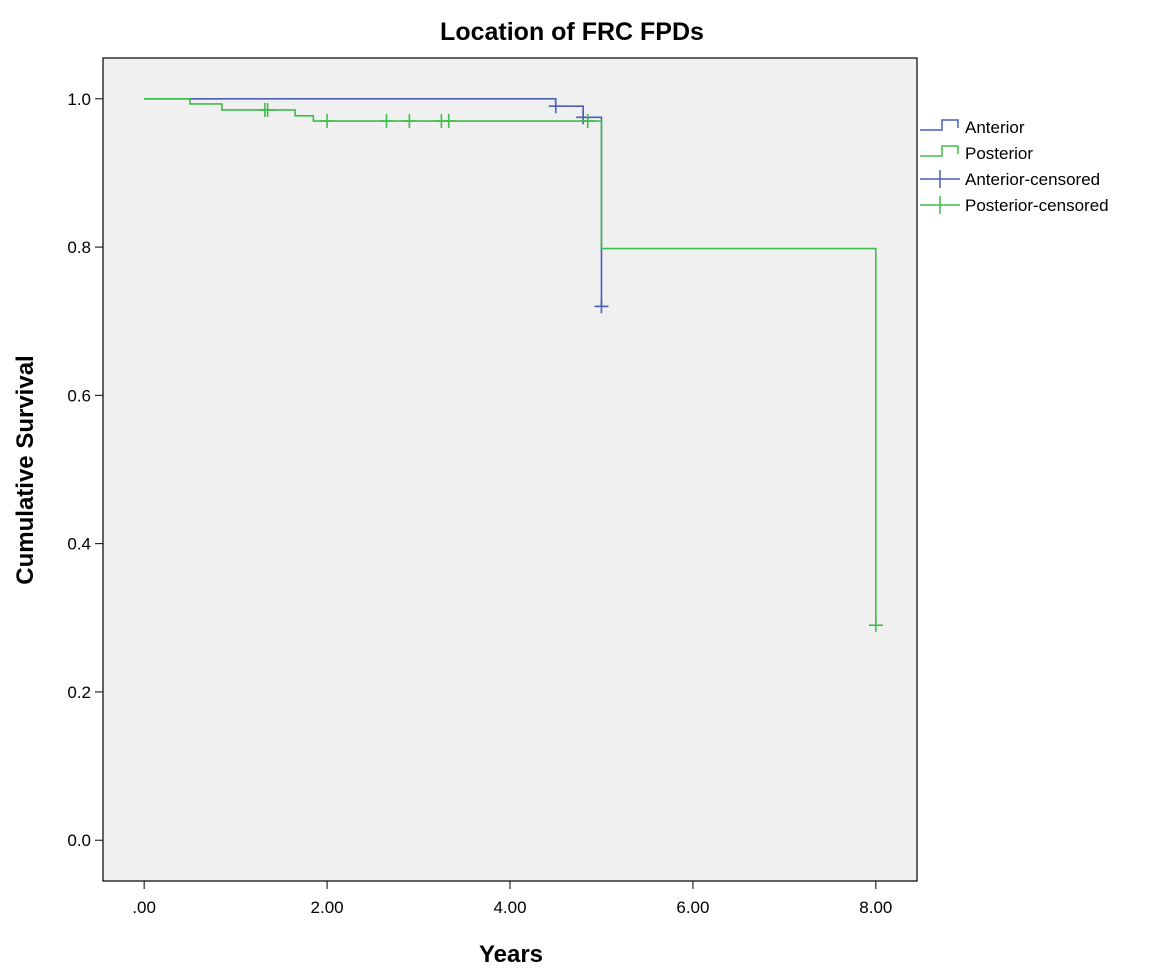  What do you see at coordinates (1032, 179) in the screenshot?
I see `legend-label: Anterior-censored` at bounding box center [1032, 179].